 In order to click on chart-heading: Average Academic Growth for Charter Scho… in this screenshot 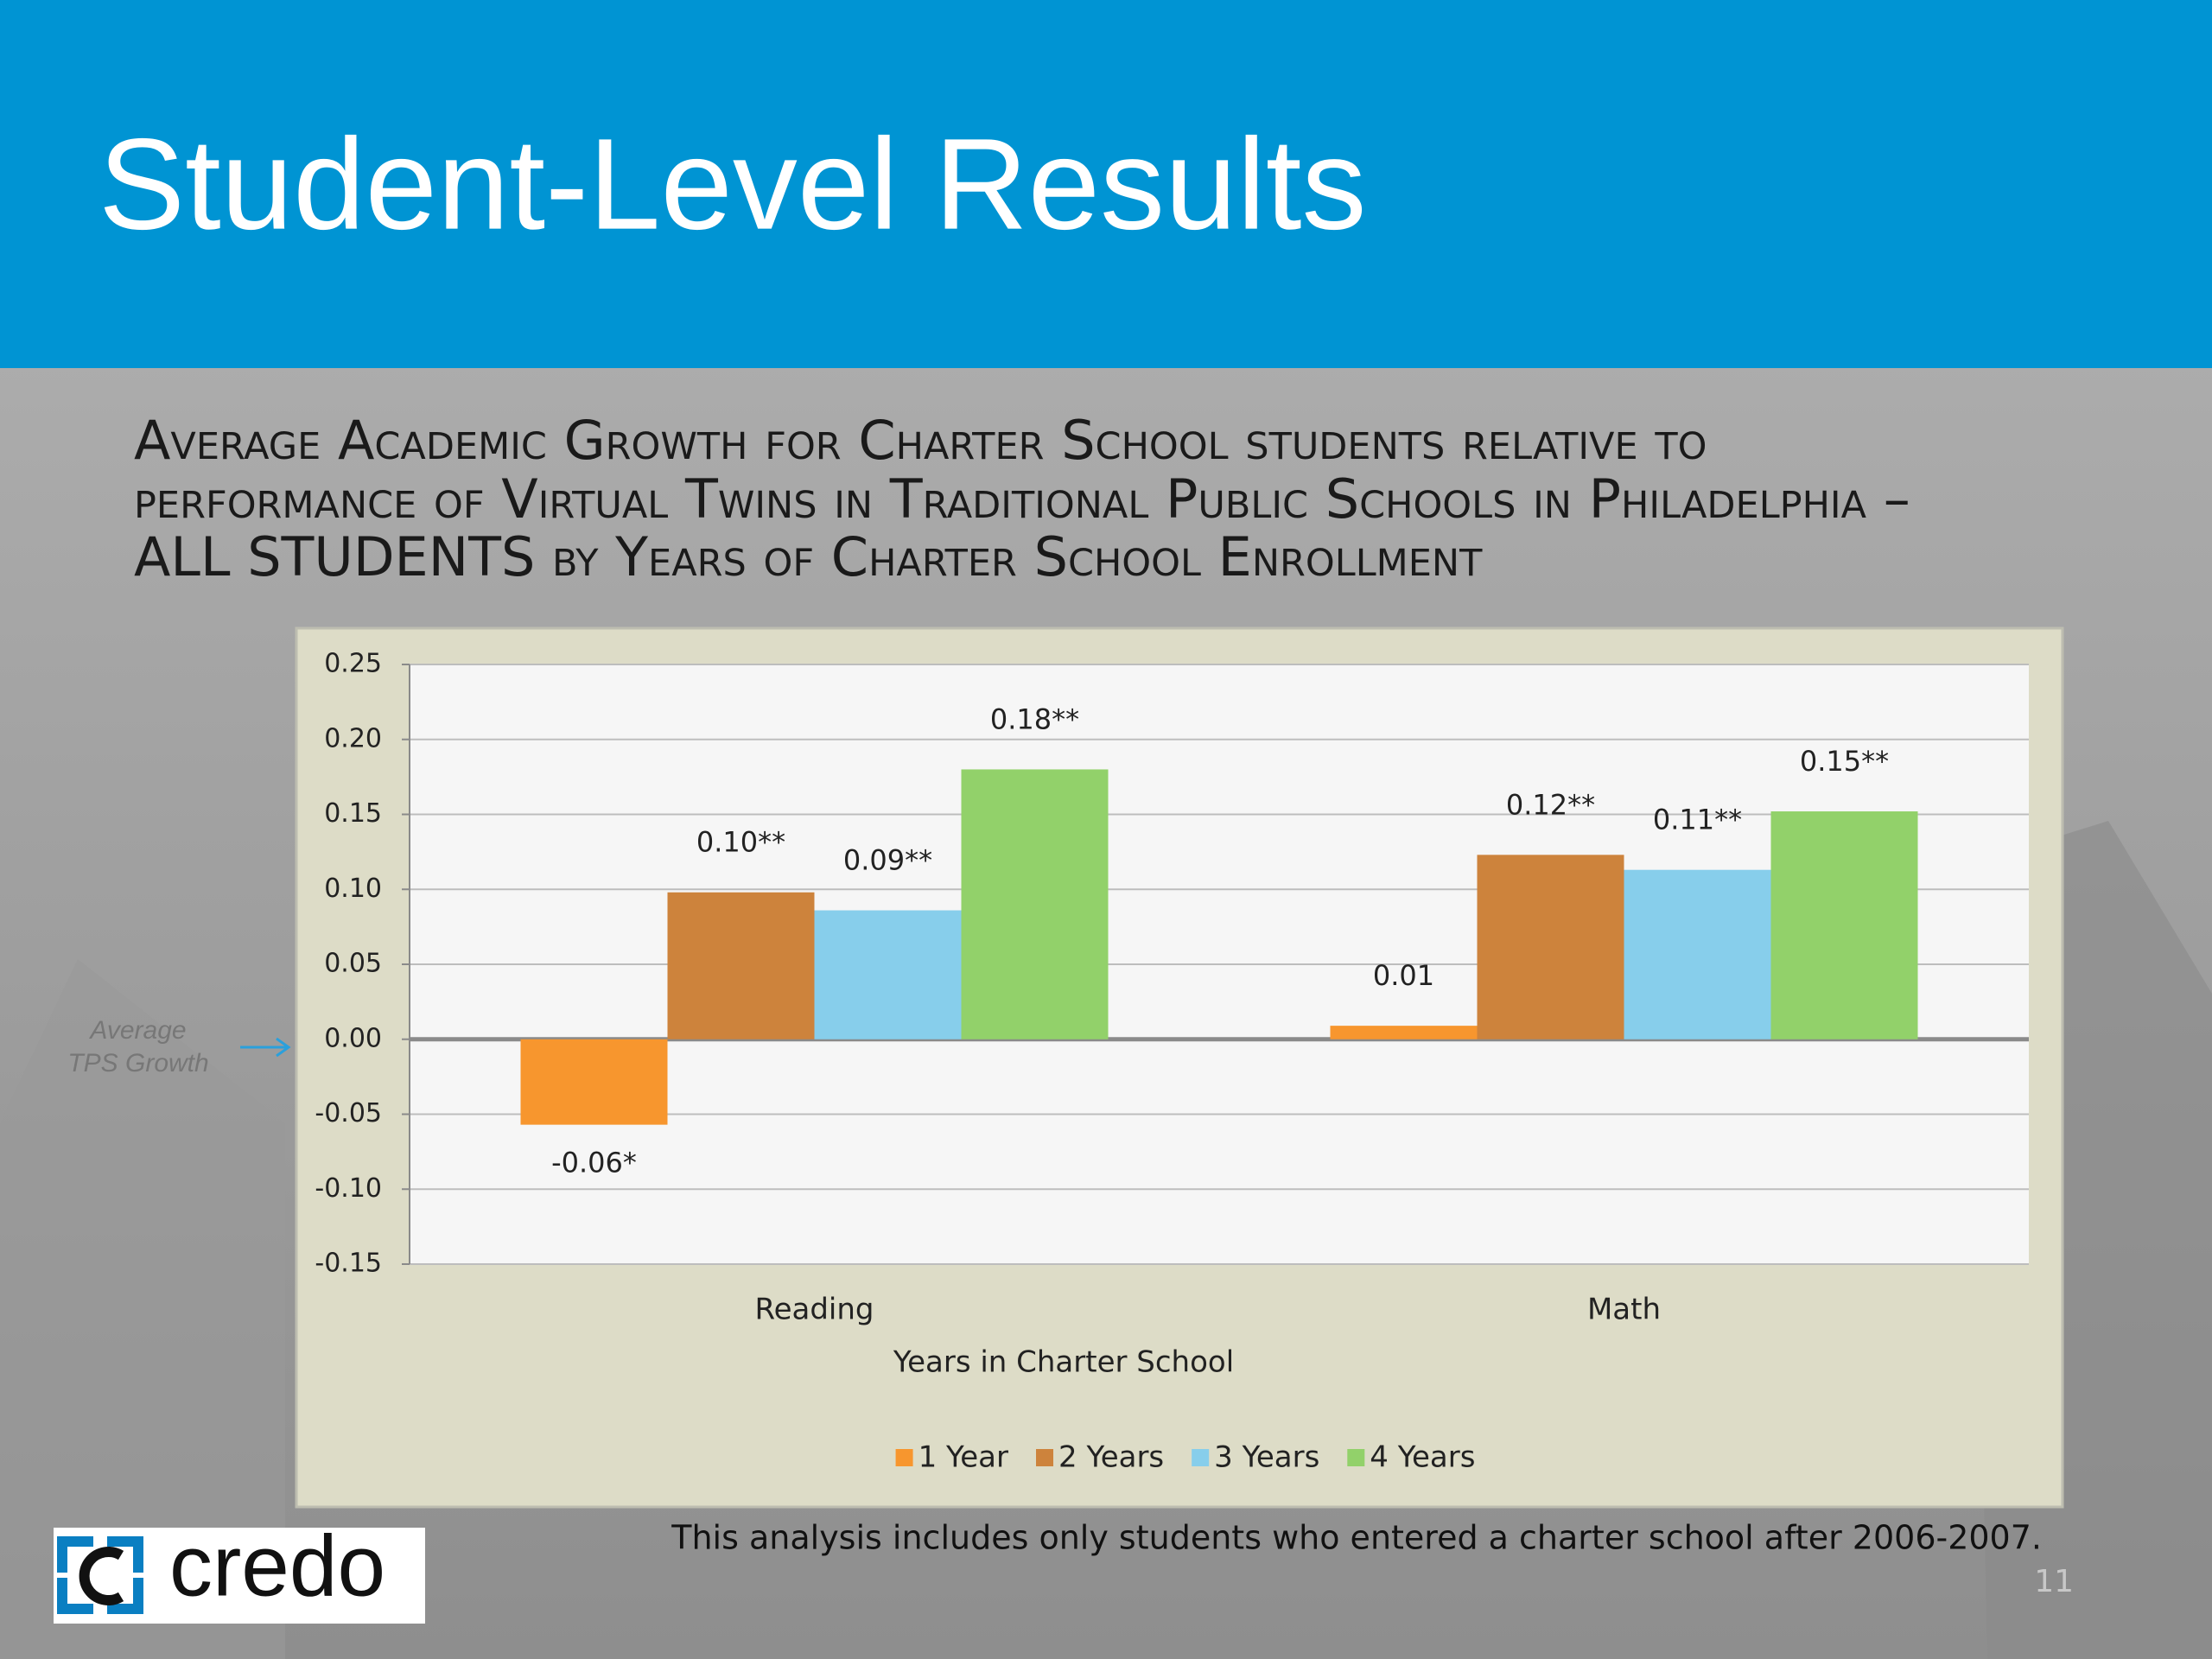, I will do `click(1022, 498)`.